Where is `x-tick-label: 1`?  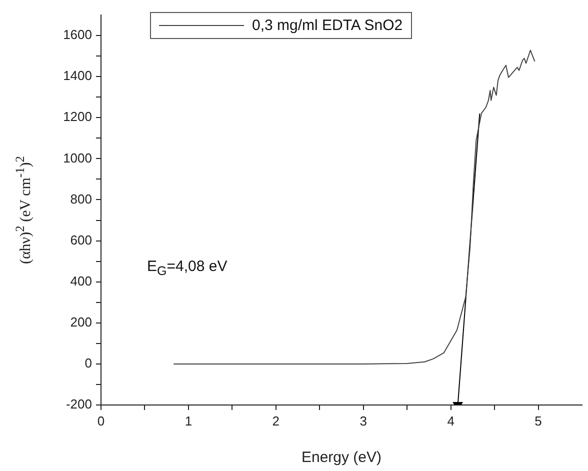 x-tick-label: 1 is located at coordinates (188, 420).